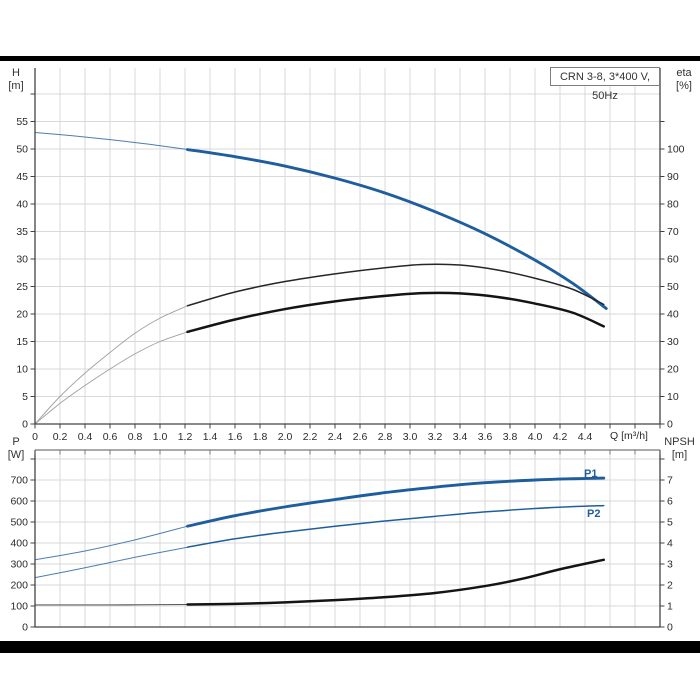 The width and height of the screenshot is (700, 700). What do you see at coordinates (395, 526) in the screenshot?
I see `curve-P2` at bounding box center [395, 526].